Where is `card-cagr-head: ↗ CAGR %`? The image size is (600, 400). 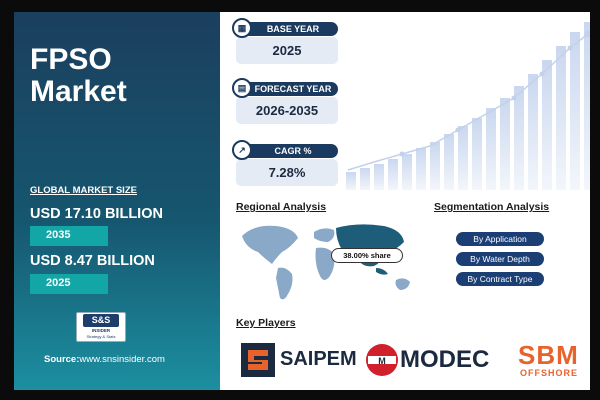 card-cagr-head: ↗ CAGR % is located at coordinates (285, 150).